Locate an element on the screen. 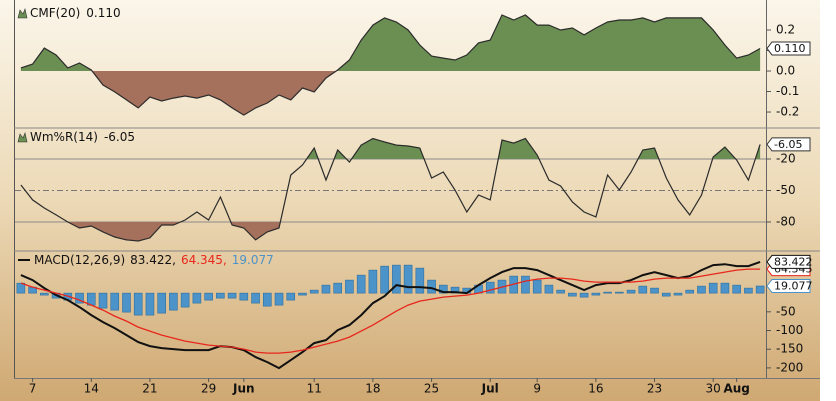  panel-title: Wm%R(14) -6.05 is located at coordinates (82, 137).